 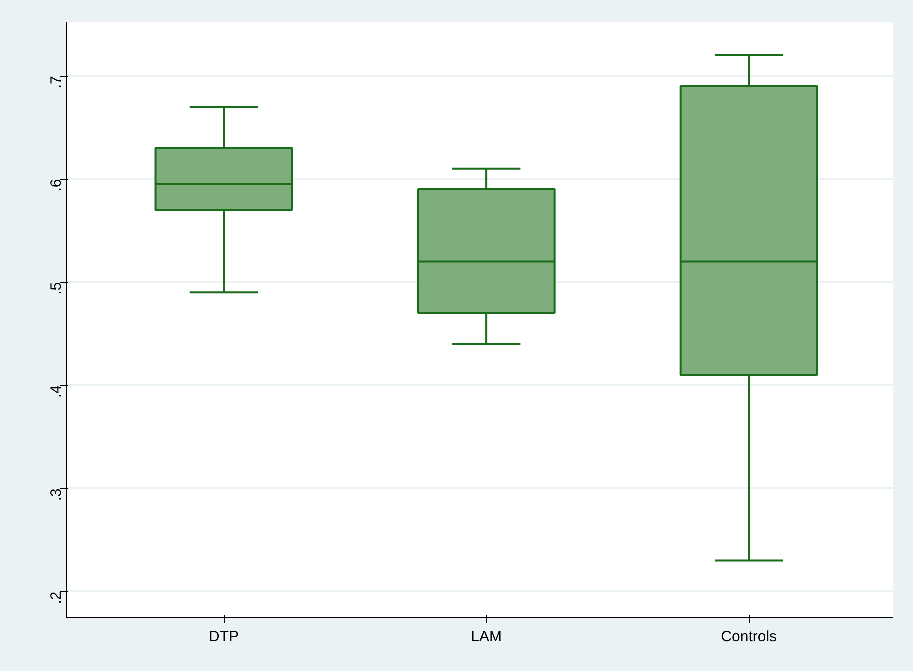 I want to click on y-tick-label: .7, so click(x=56, y=82).